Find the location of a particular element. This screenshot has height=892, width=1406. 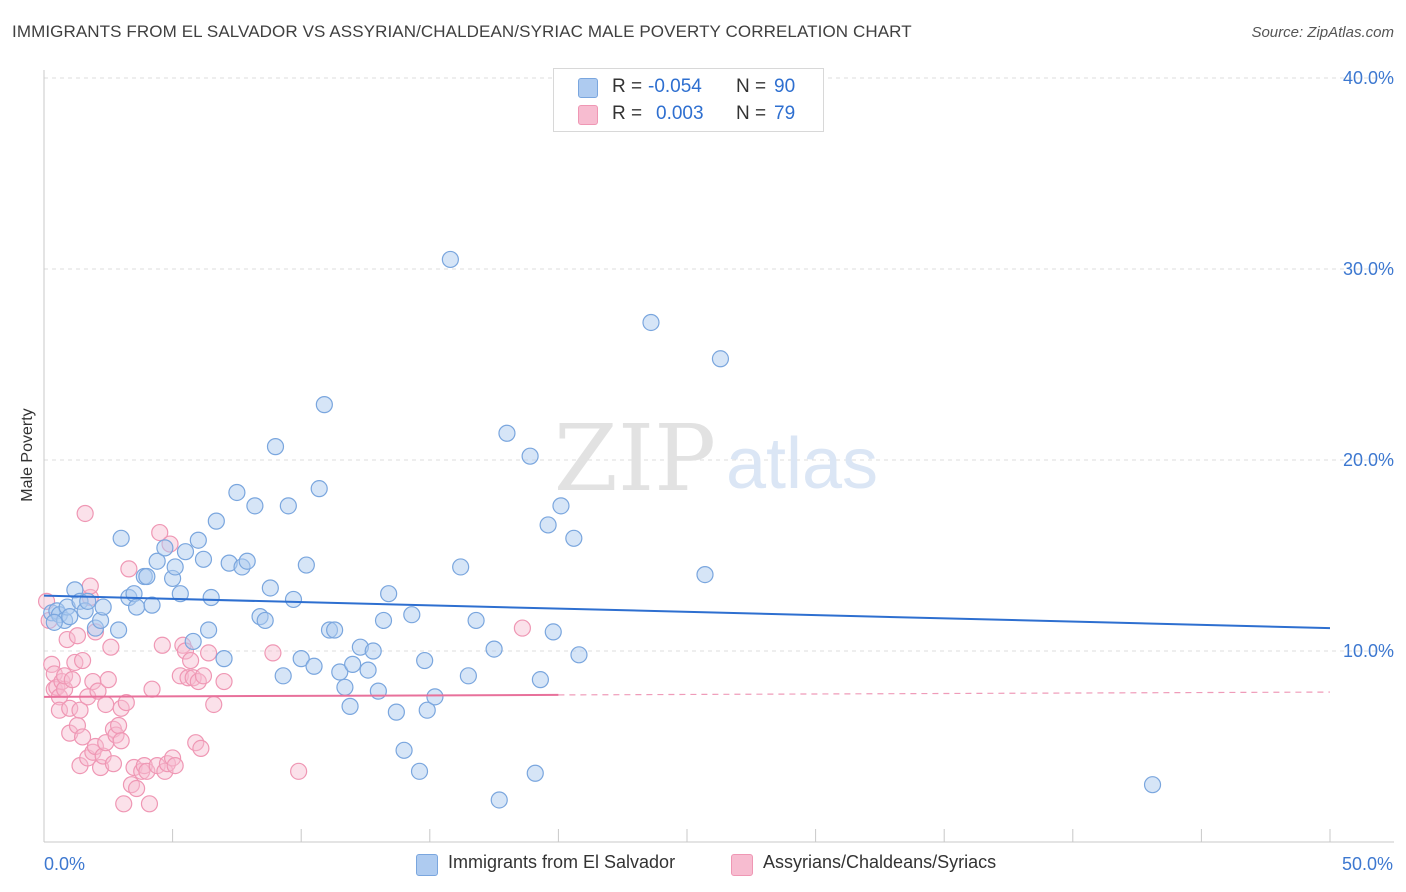

x-tick-label: 50.0% is located at coordinates (1367, 864).